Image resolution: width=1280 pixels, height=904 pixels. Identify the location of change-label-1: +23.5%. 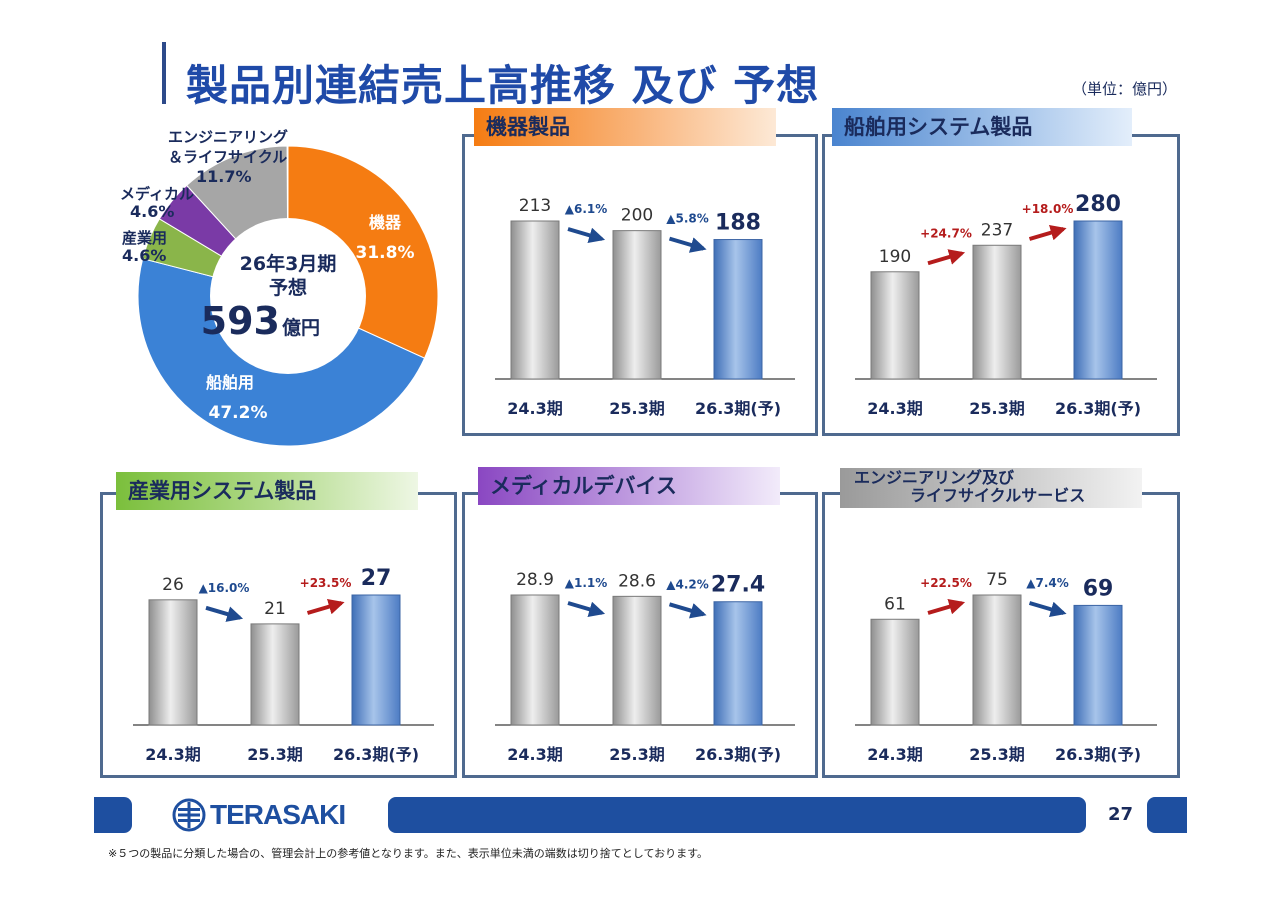
(326, 583).